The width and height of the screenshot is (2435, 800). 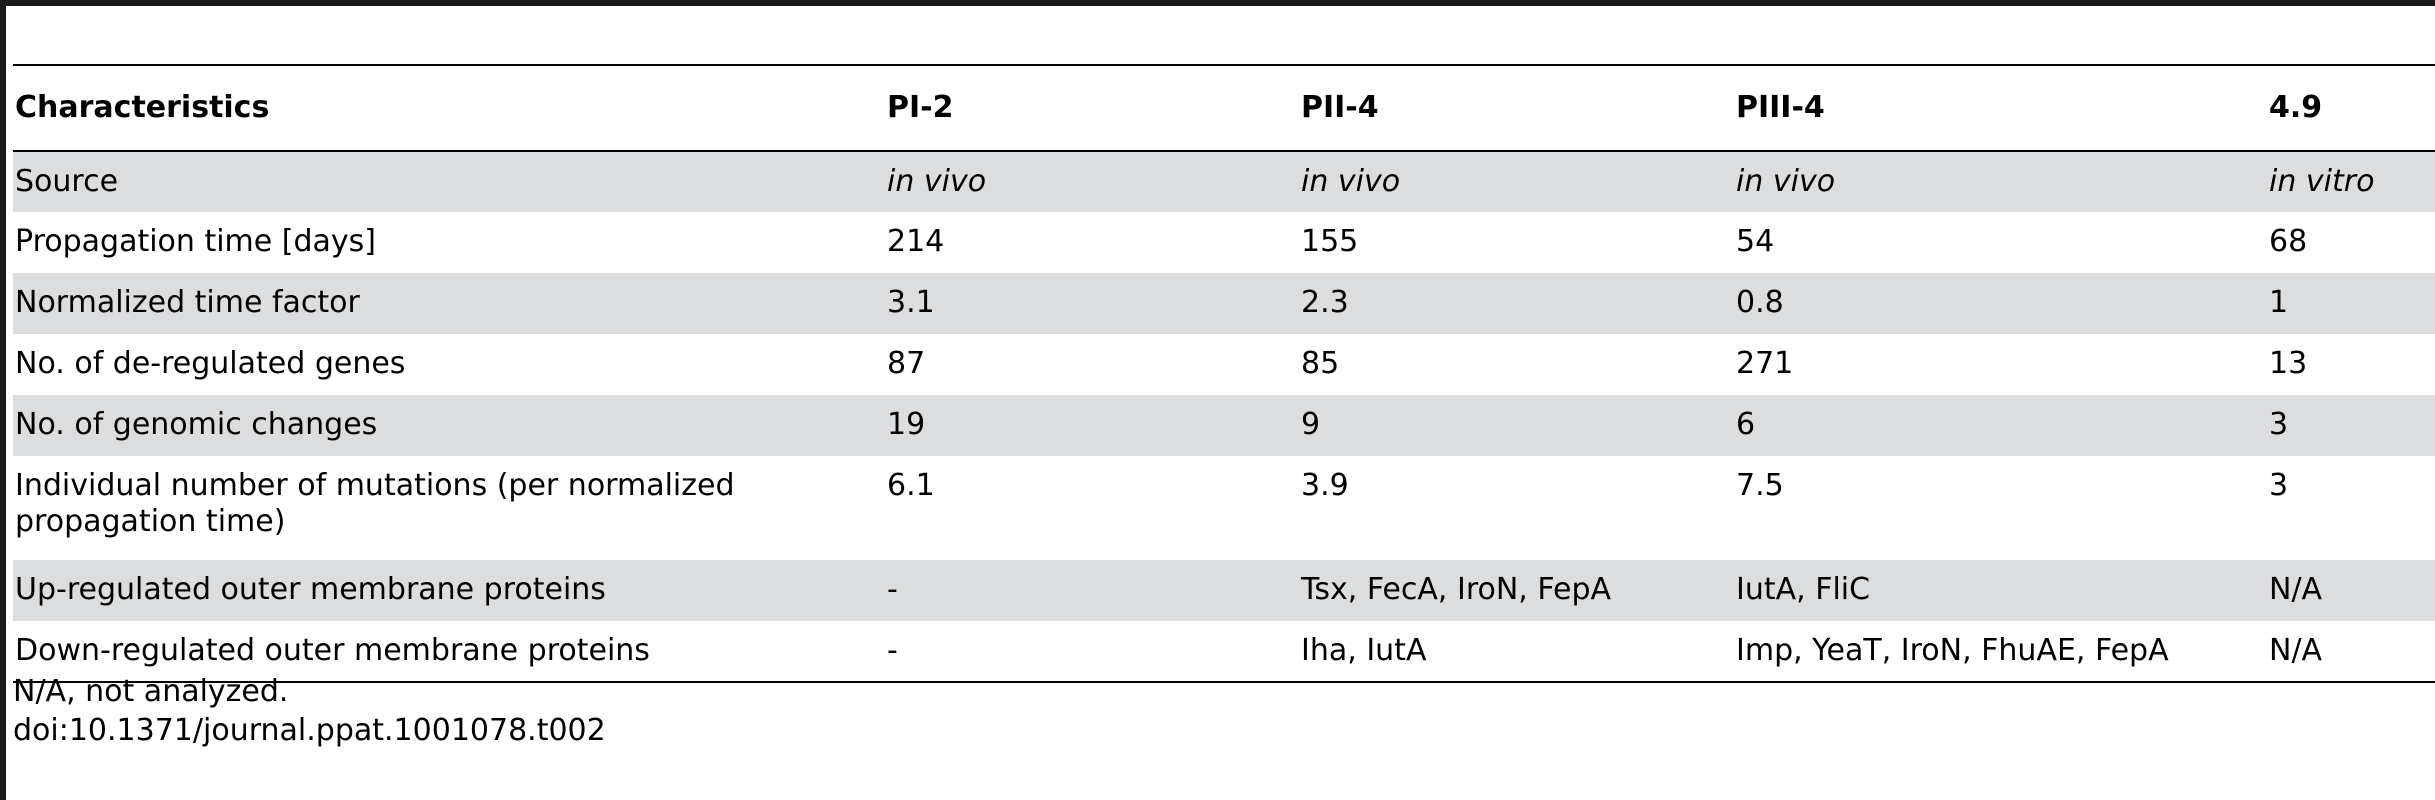 What do you see at coordinates (1364, 650) in the screenshot?
I see `value-cell: Iha, IutA` at bounding box center [1364, 650].